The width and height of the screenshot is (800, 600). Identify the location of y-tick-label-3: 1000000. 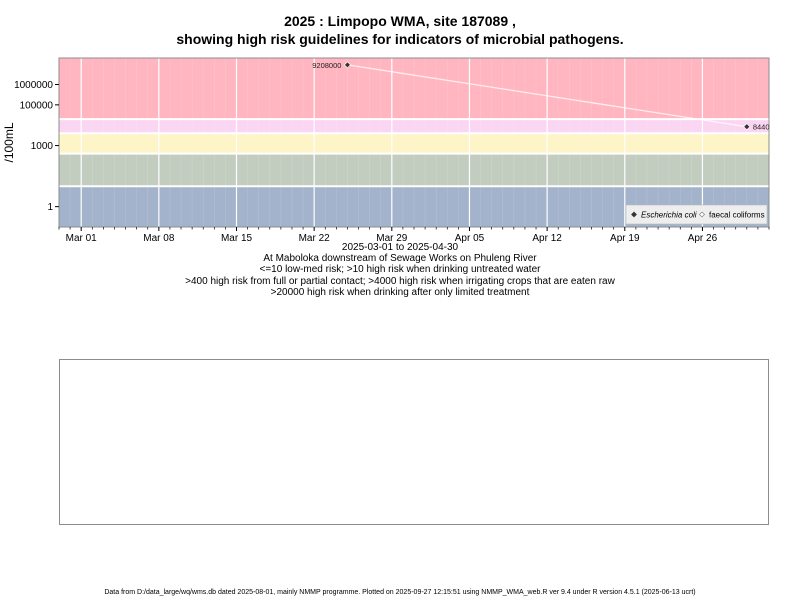
(33, 85).